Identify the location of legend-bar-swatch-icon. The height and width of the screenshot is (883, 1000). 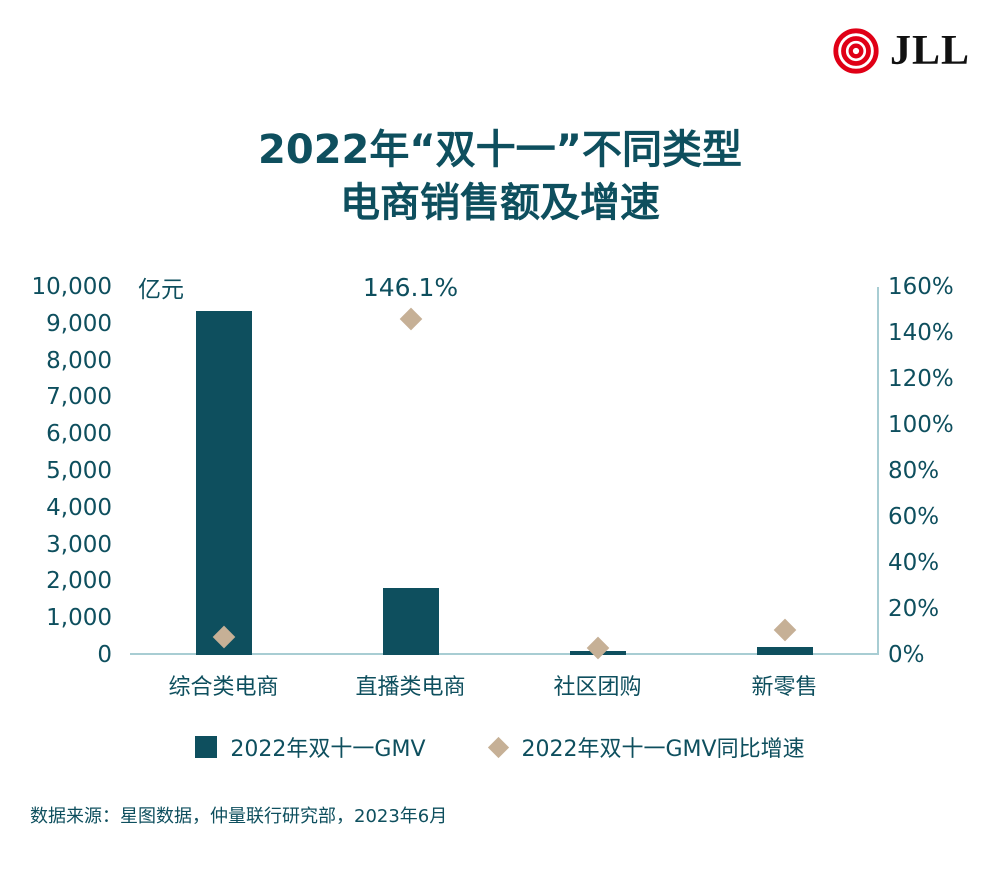
(206, 747).